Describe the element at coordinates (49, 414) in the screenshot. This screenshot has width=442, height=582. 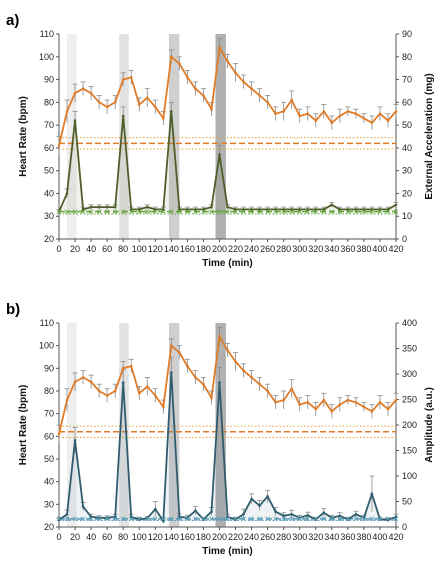
I see `y-tick-label: 70` at that location.